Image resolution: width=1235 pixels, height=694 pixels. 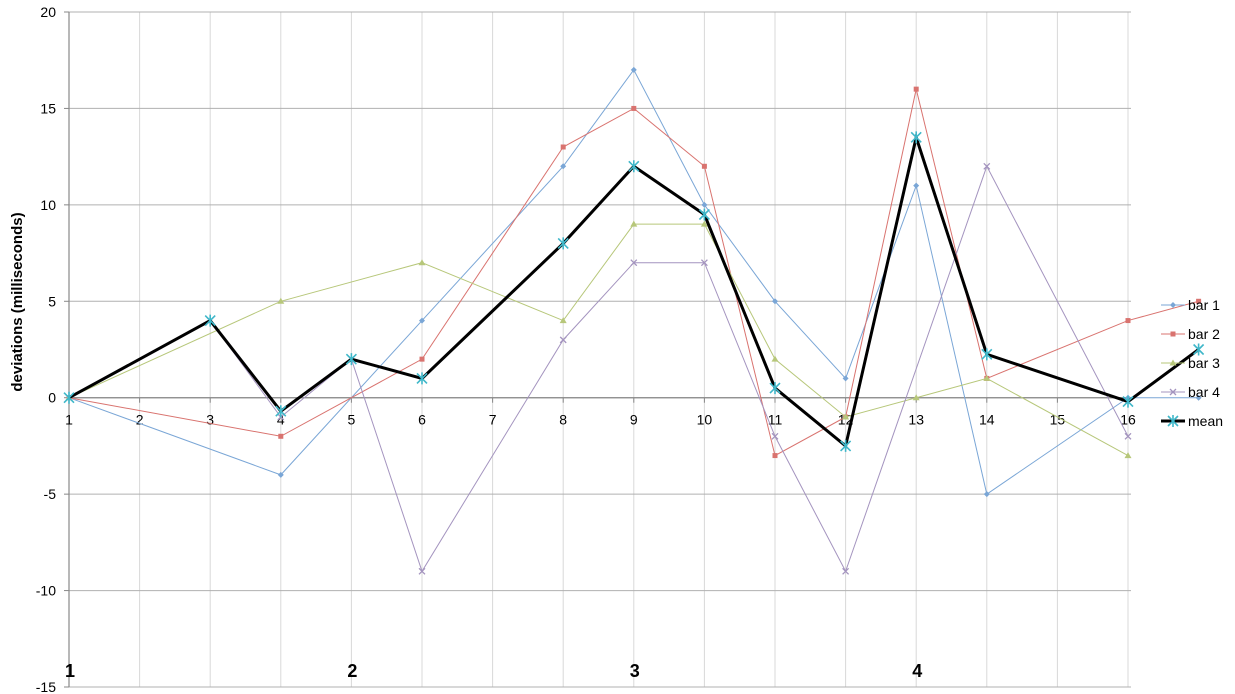 I want to click on x-tick-label: 10, so click(x=705, y=420).